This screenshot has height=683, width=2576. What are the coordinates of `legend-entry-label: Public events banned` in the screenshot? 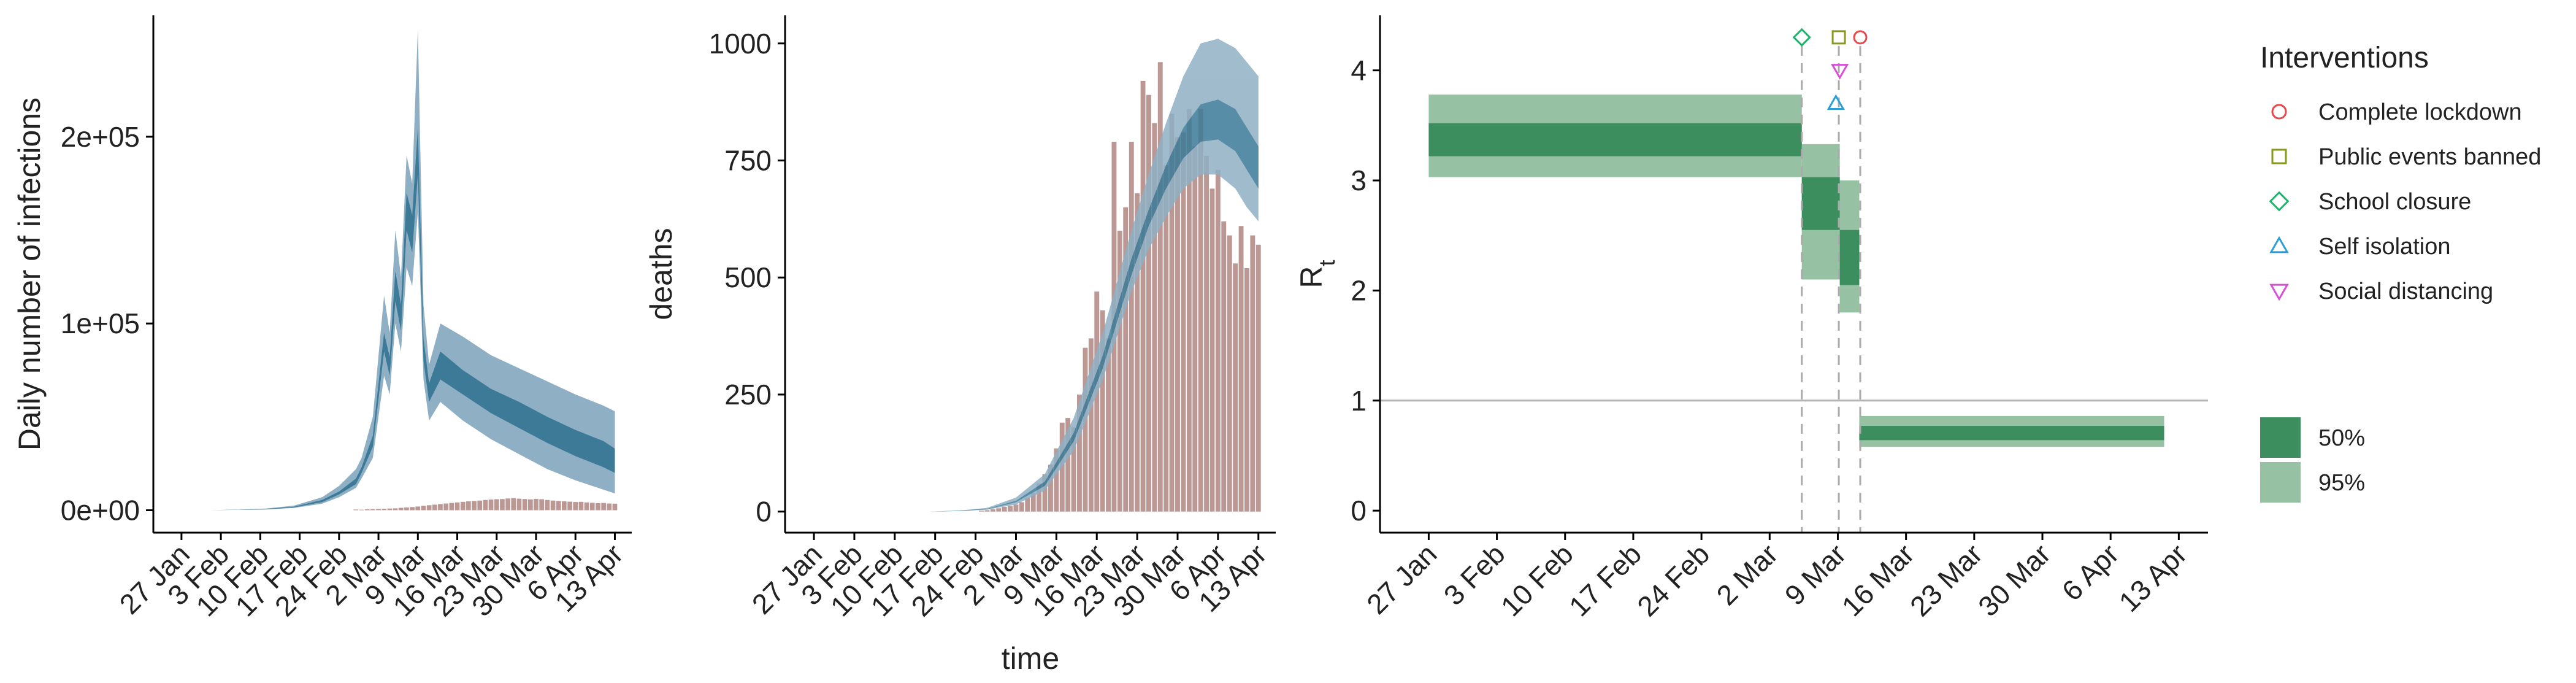 It's located at (2429, 157).